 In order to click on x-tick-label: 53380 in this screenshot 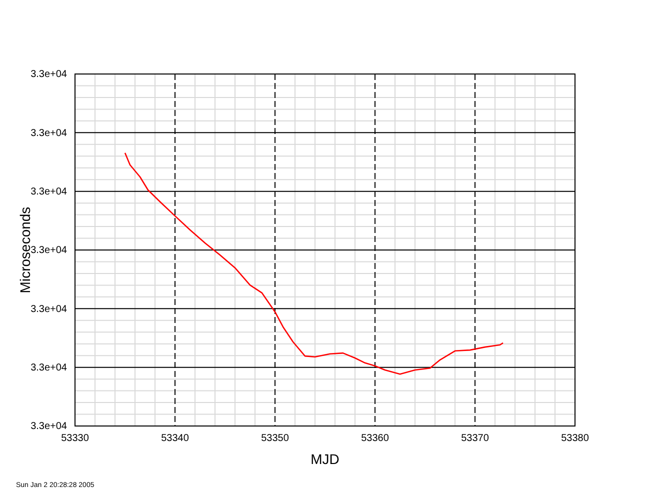, I will do `click(575, 438)`.